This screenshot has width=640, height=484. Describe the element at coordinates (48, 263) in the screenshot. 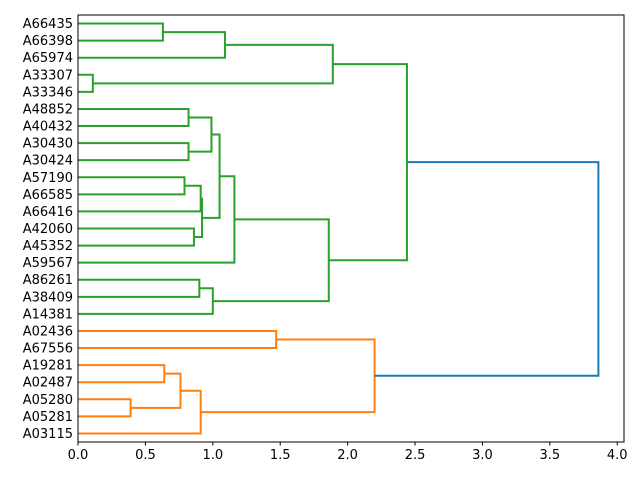

I see `leaf-label-A59567: A59567` at that location.